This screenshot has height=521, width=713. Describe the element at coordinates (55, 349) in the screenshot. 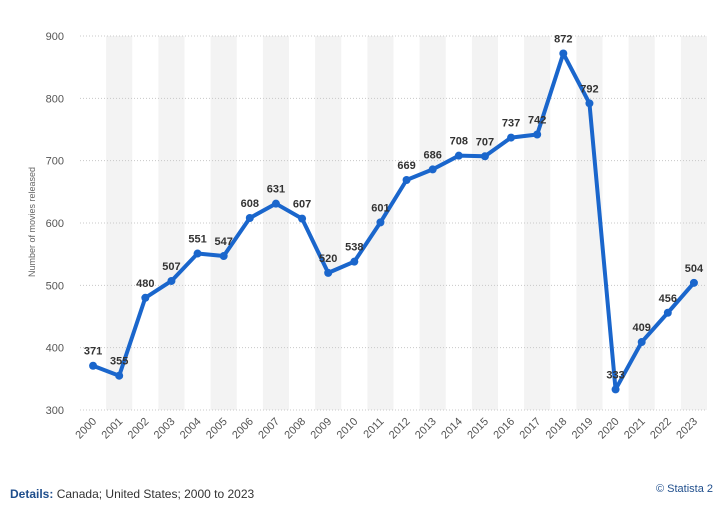

I see `y-tick-label: 400` at that location.